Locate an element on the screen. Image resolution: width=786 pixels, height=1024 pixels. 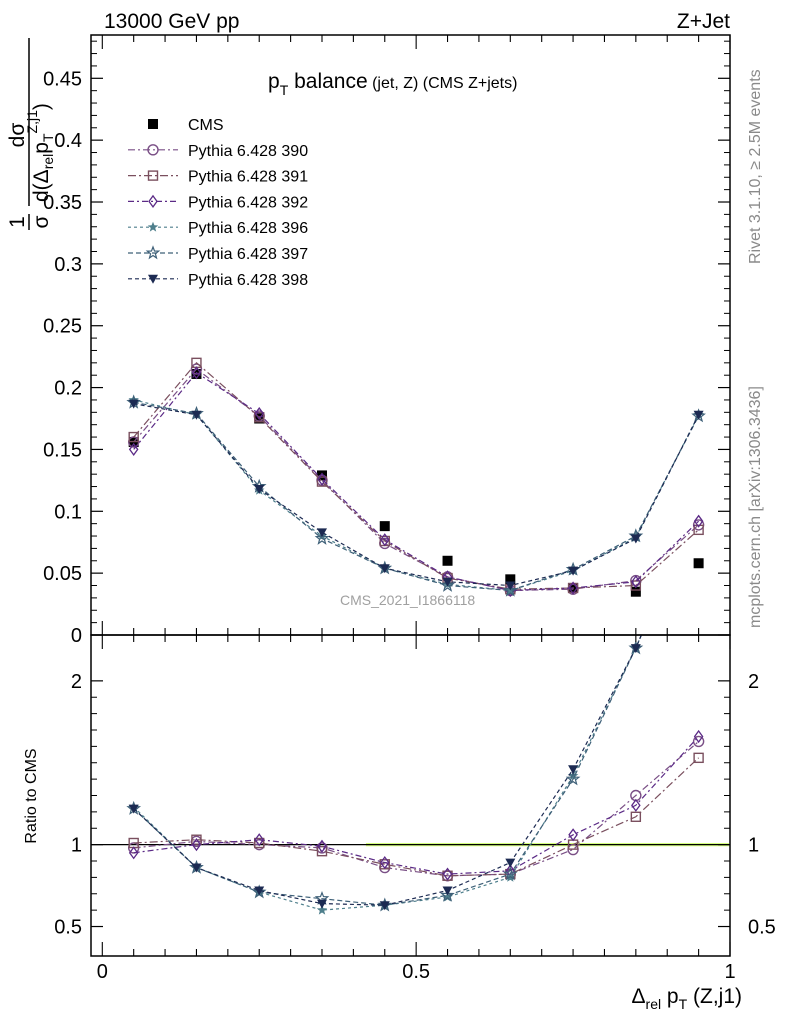
main-y-tick-labels: 0 0.05 0.1 0.15 0.2 0.25 0.3 0.35 0.4 0.45 is located at coordinates (62, 357).